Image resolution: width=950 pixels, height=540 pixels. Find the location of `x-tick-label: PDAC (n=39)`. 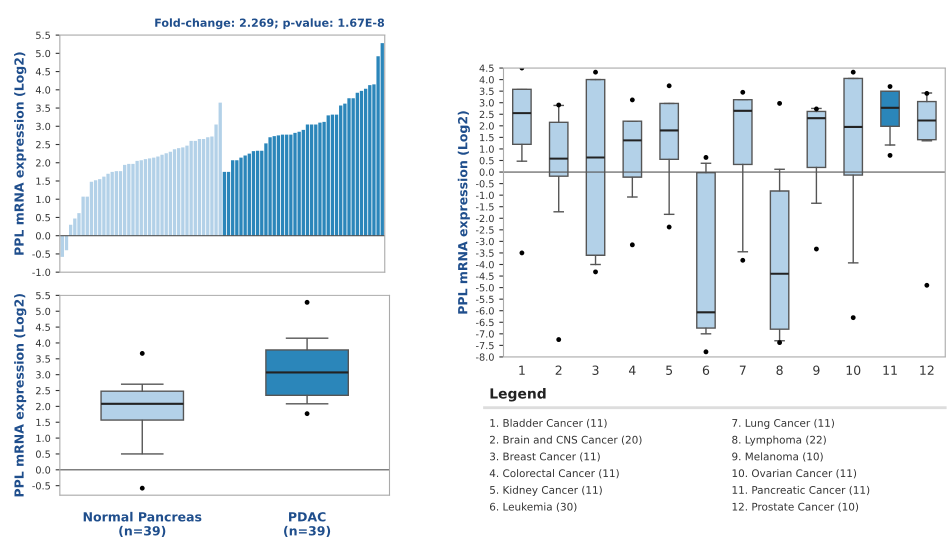

x-tick-label: PDAC (n=39) is located at coordinates (307, 524).